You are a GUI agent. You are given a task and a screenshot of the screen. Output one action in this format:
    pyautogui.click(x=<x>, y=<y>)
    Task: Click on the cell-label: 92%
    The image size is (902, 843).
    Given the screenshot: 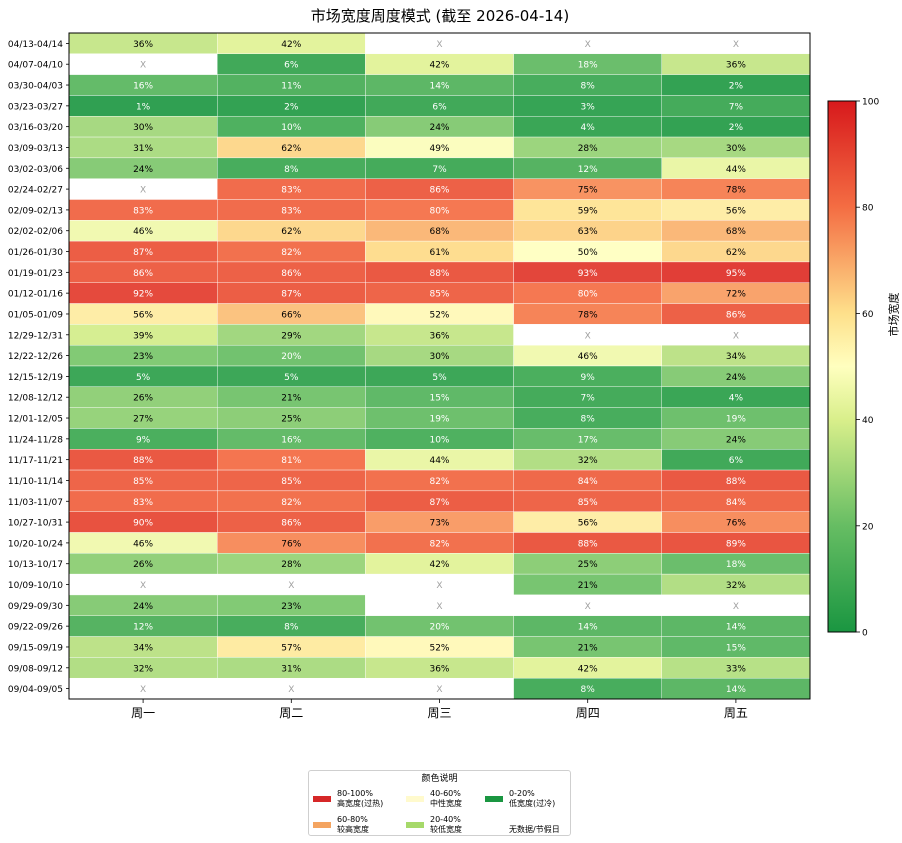 What is the action you would take?
    pyautogui.click(x=143, y=295)
    